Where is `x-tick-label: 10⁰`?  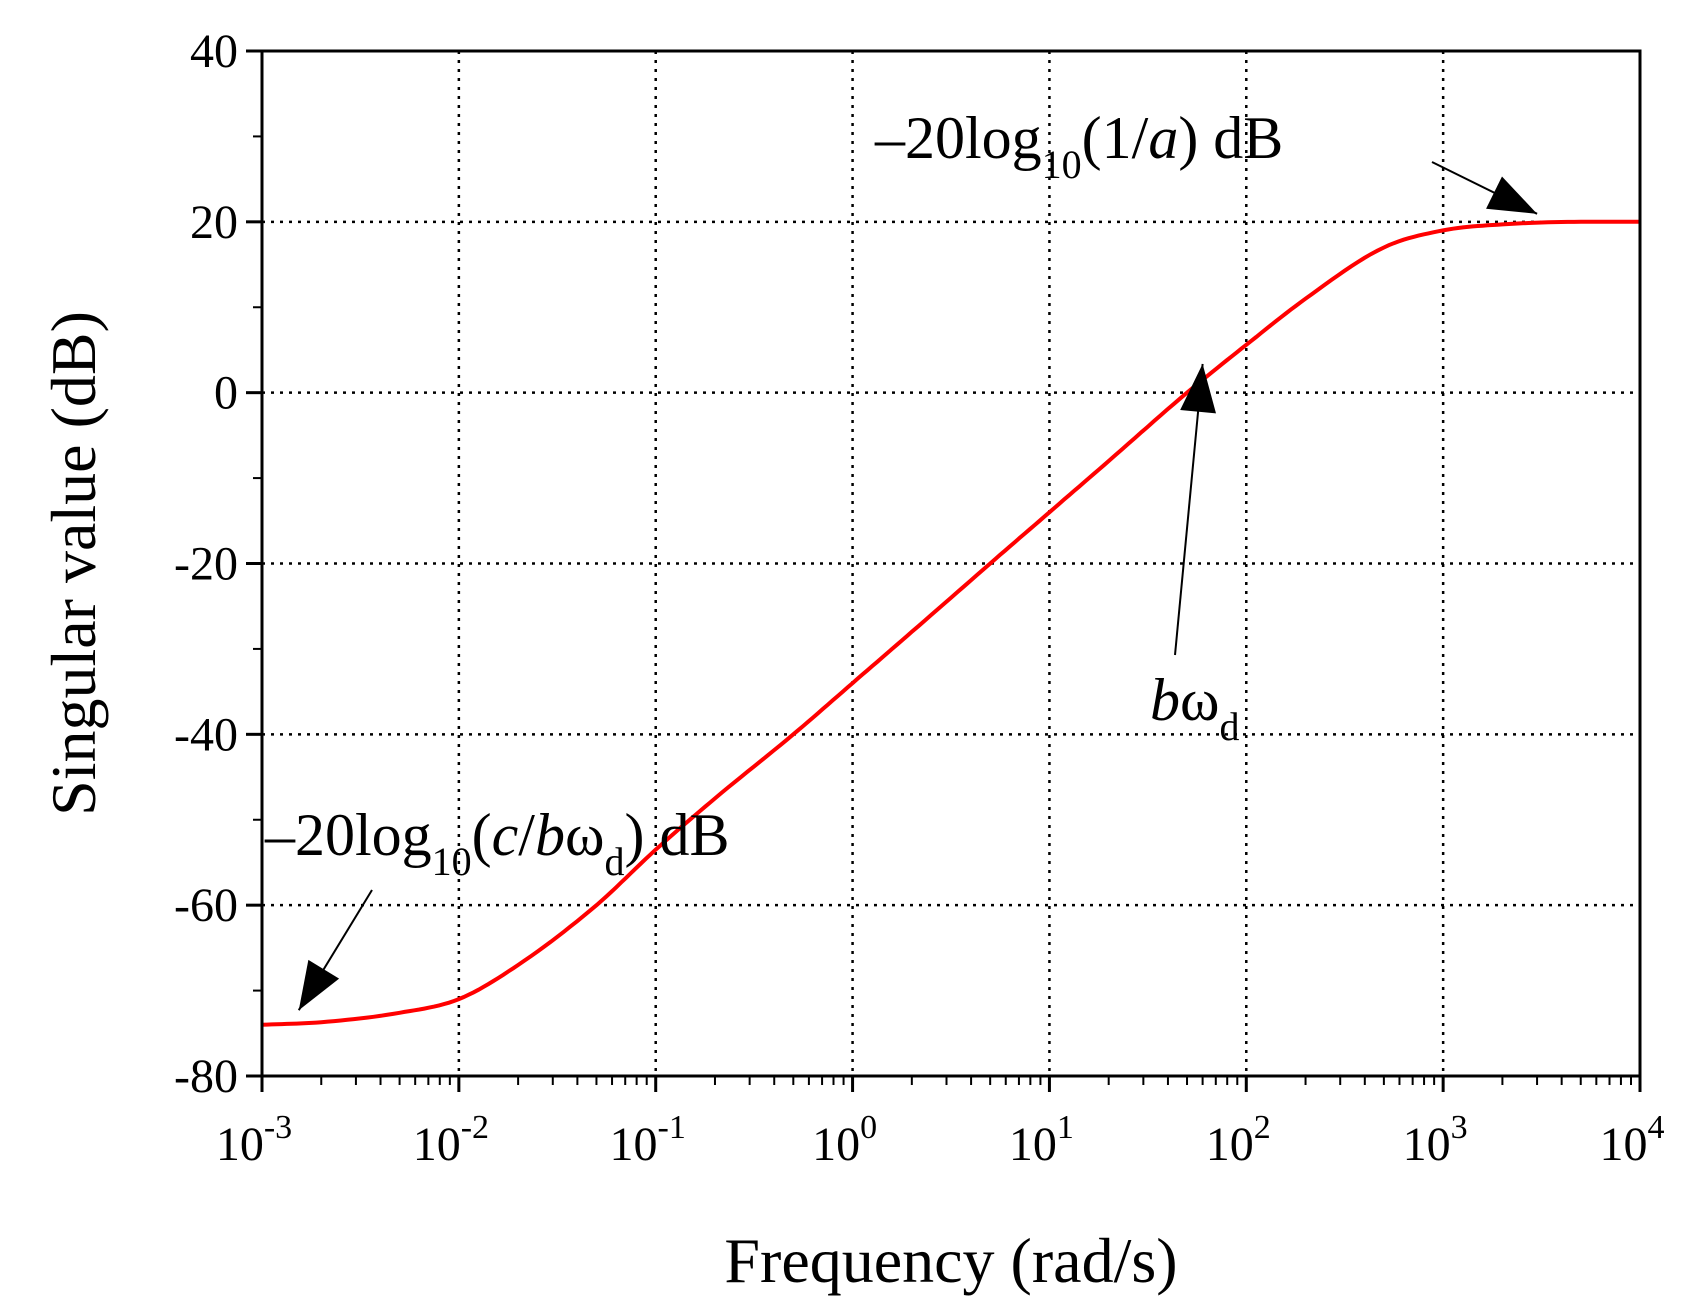 x-tick-label: 10⁰ is located at coordinates (844, 1140).